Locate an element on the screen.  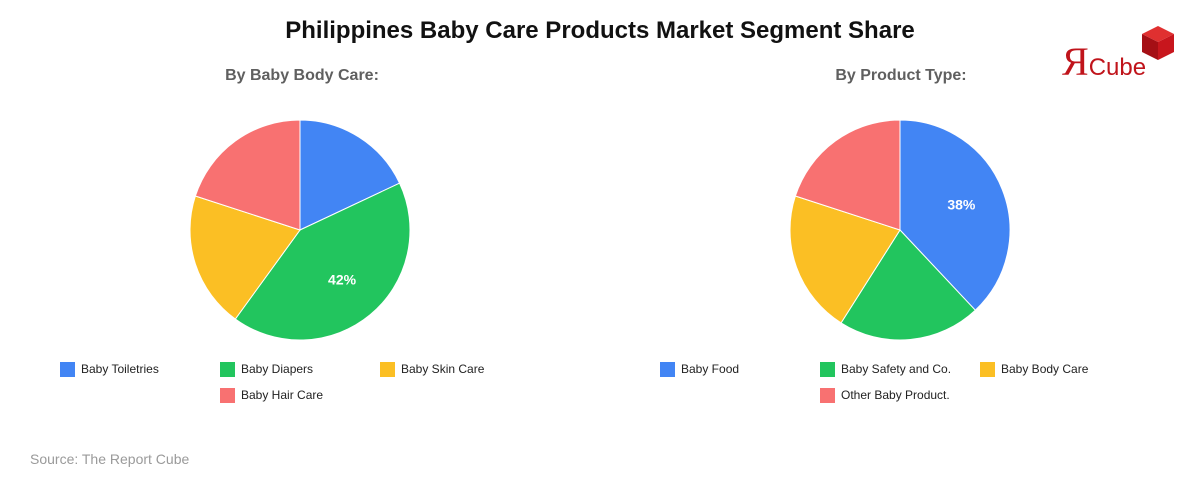
legend-item-baby-hair-care: Baby Hair Care is located at coordinates (271, 395).